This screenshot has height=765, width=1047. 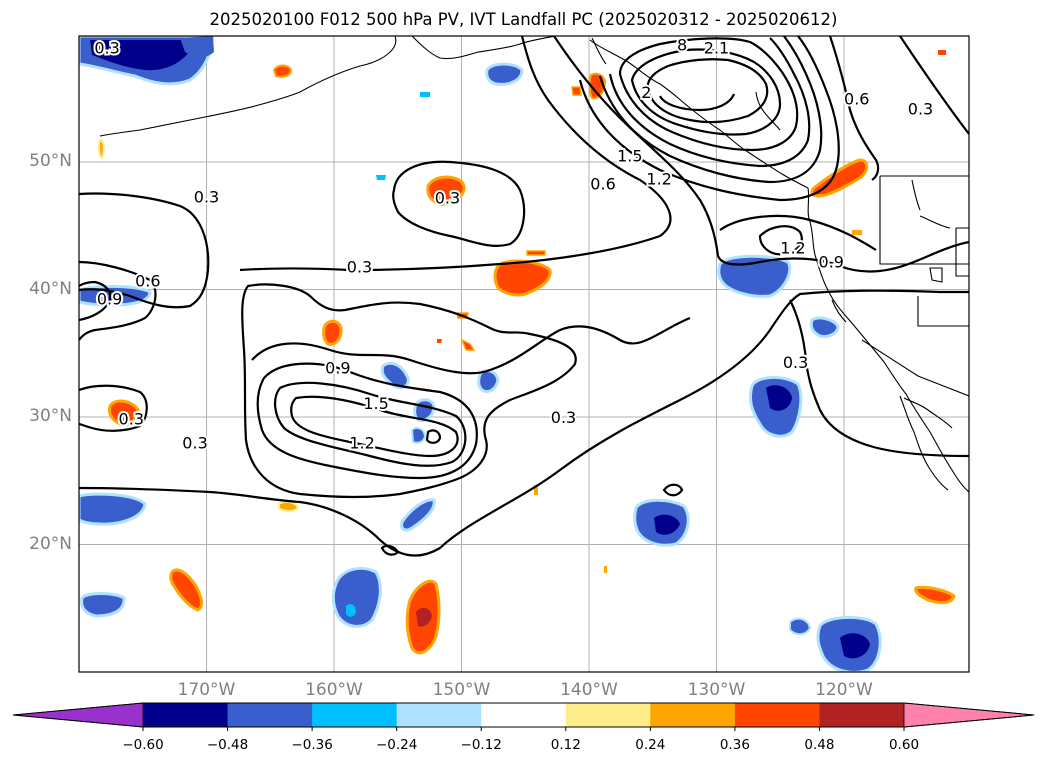 I want to click on colorbar-tick-label: −0.48, so click(x=227, y=745).